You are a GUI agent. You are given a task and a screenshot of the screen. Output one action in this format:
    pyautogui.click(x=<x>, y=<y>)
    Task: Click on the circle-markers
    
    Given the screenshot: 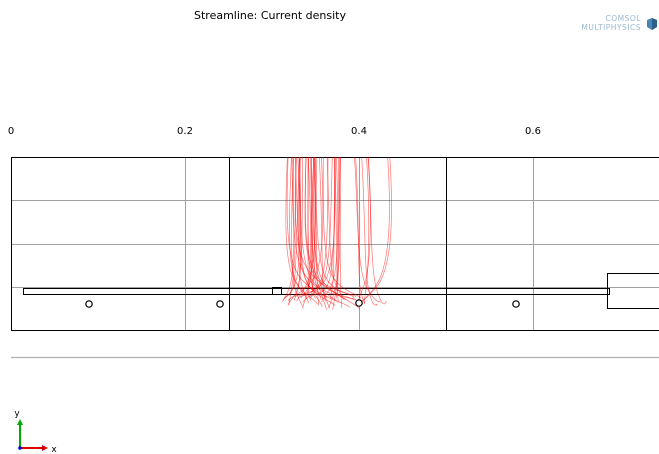 What is the action you would take?
    pyautogui.click(x=302, y=303)
    